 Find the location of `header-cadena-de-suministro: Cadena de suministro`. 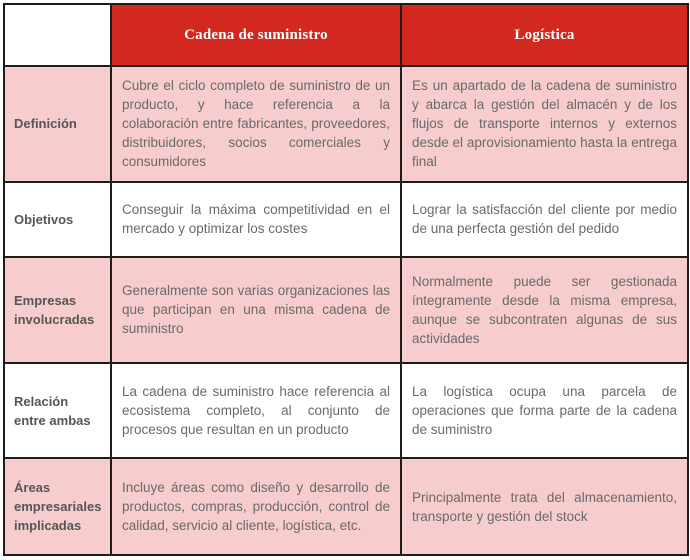

header-cadena-de-suministro: Cadena de suministro is located at coordinates (256, 35).